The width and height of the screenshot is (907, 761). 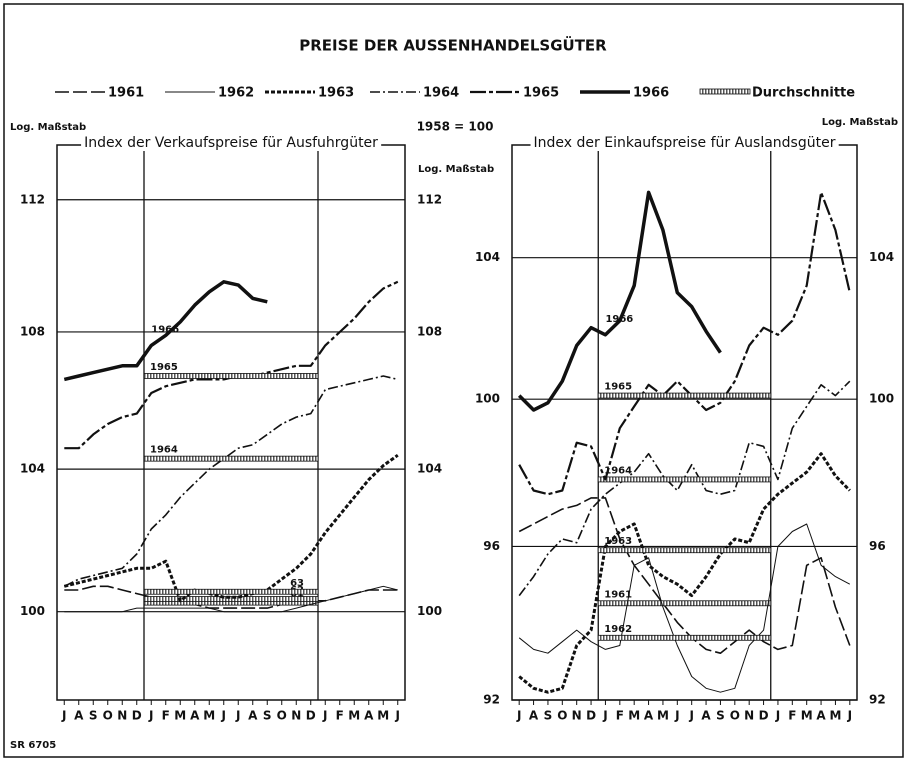 What do you see at coordinates (491, 700) in the screenshot?
I see `y-tick-label: 92` at bounding box center [491, 700].